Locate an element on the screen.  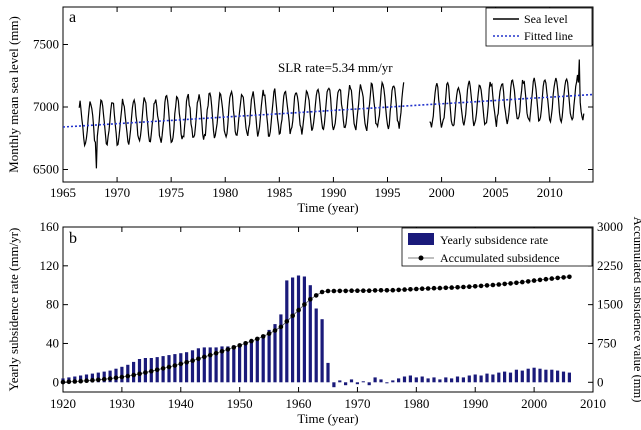
y-tick-label-a: 7000 is located at coordinates (46, 106).